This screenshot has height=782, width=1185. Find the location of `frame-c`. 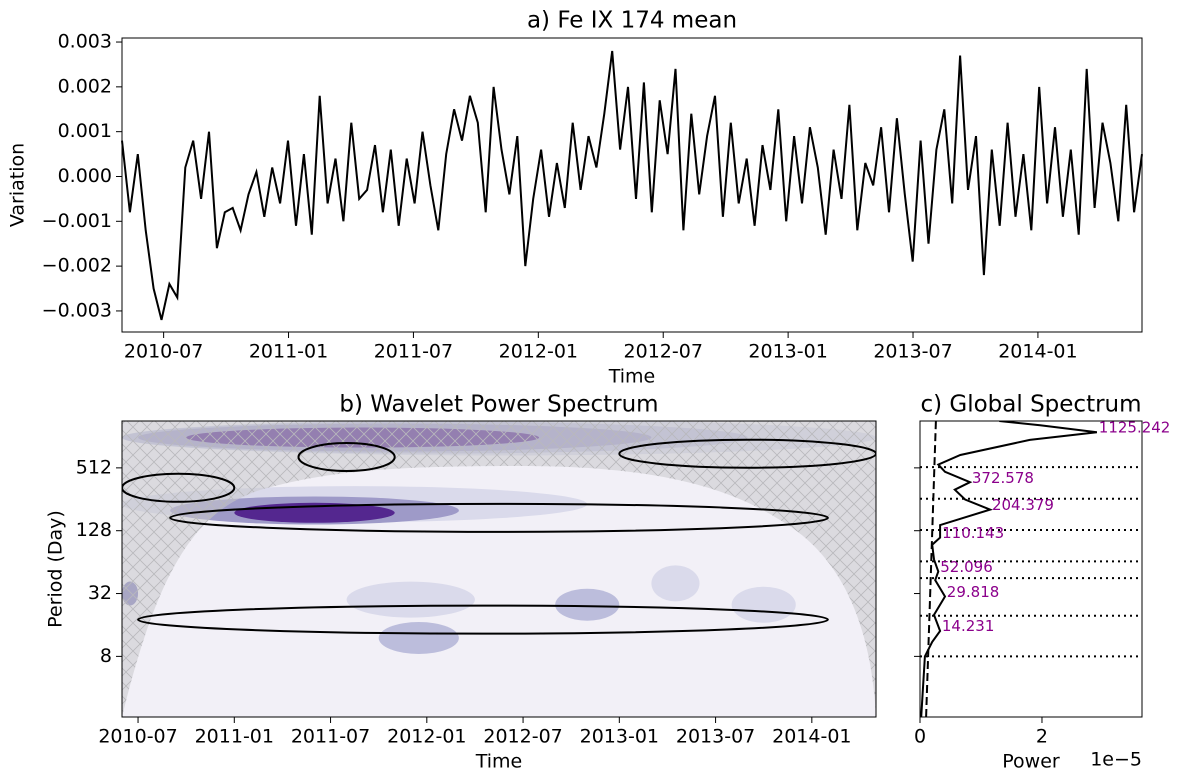

frame-c is located at coordinates (1031, 569).